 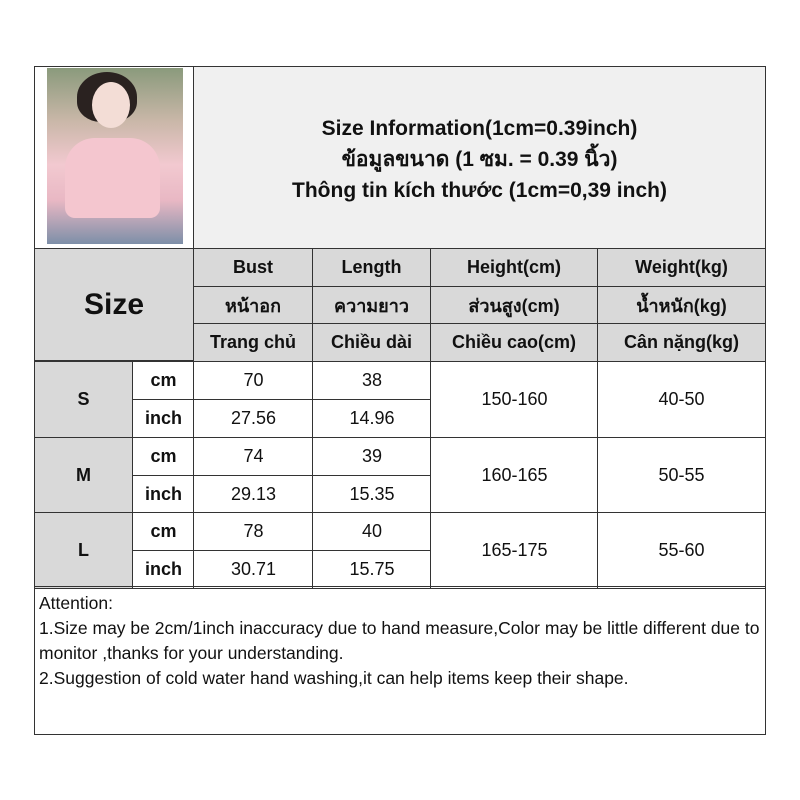 What do you see at coordinates (76, 603) in the screenshot?
I see `attention-title: Attention:` at bounding box center [76, 603].